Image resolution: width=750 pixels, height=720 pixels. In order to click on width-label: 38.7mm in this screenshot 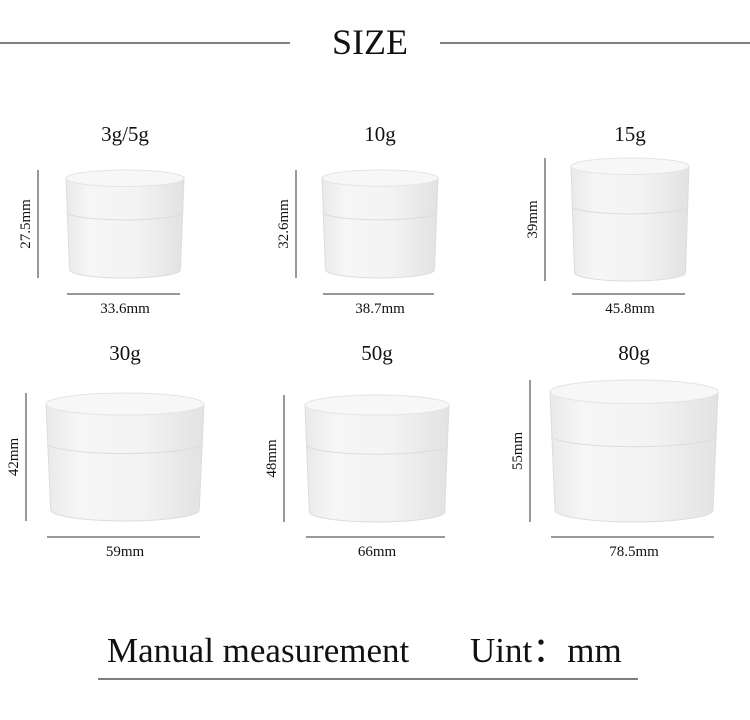, I will do `click(380, 309)`.